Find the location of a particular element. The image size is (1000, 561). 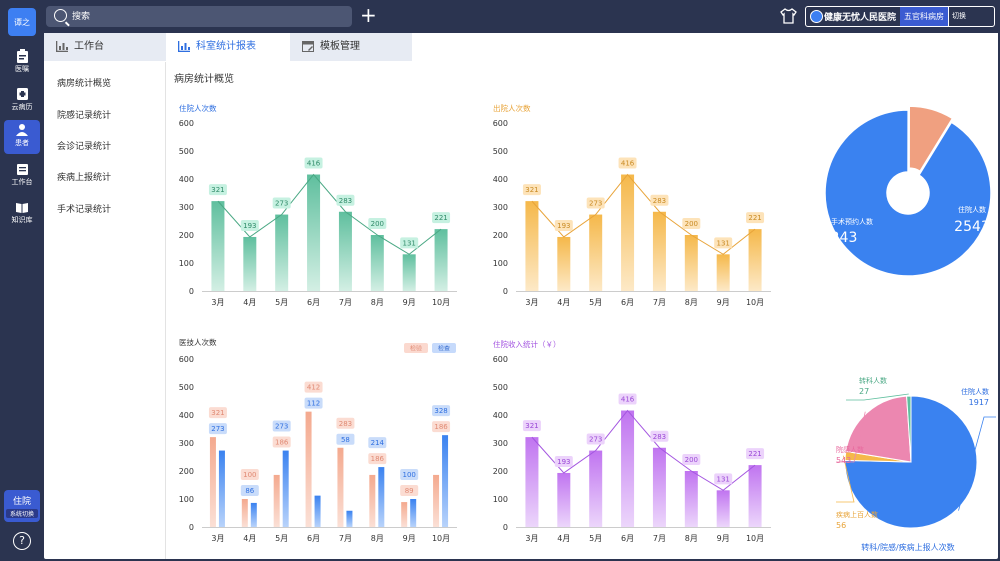

search-input is located at coordinates (207, 16).